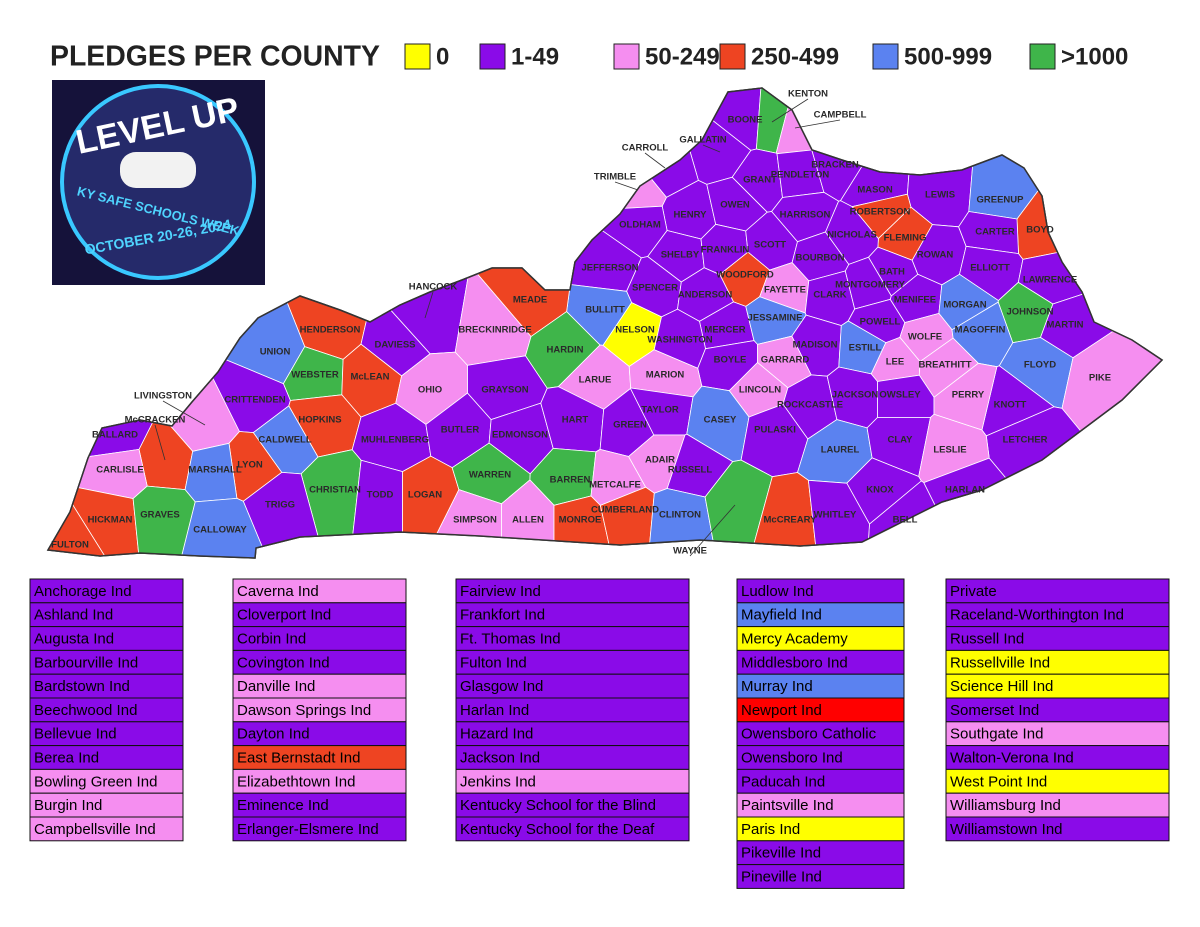 The width and height of the screenshot is (1200, 927). What do you see at coordinates (777, 591) in the screenshot?
I see `table-cell-text: Ludlow Ind` at bounding box center [777, 591].